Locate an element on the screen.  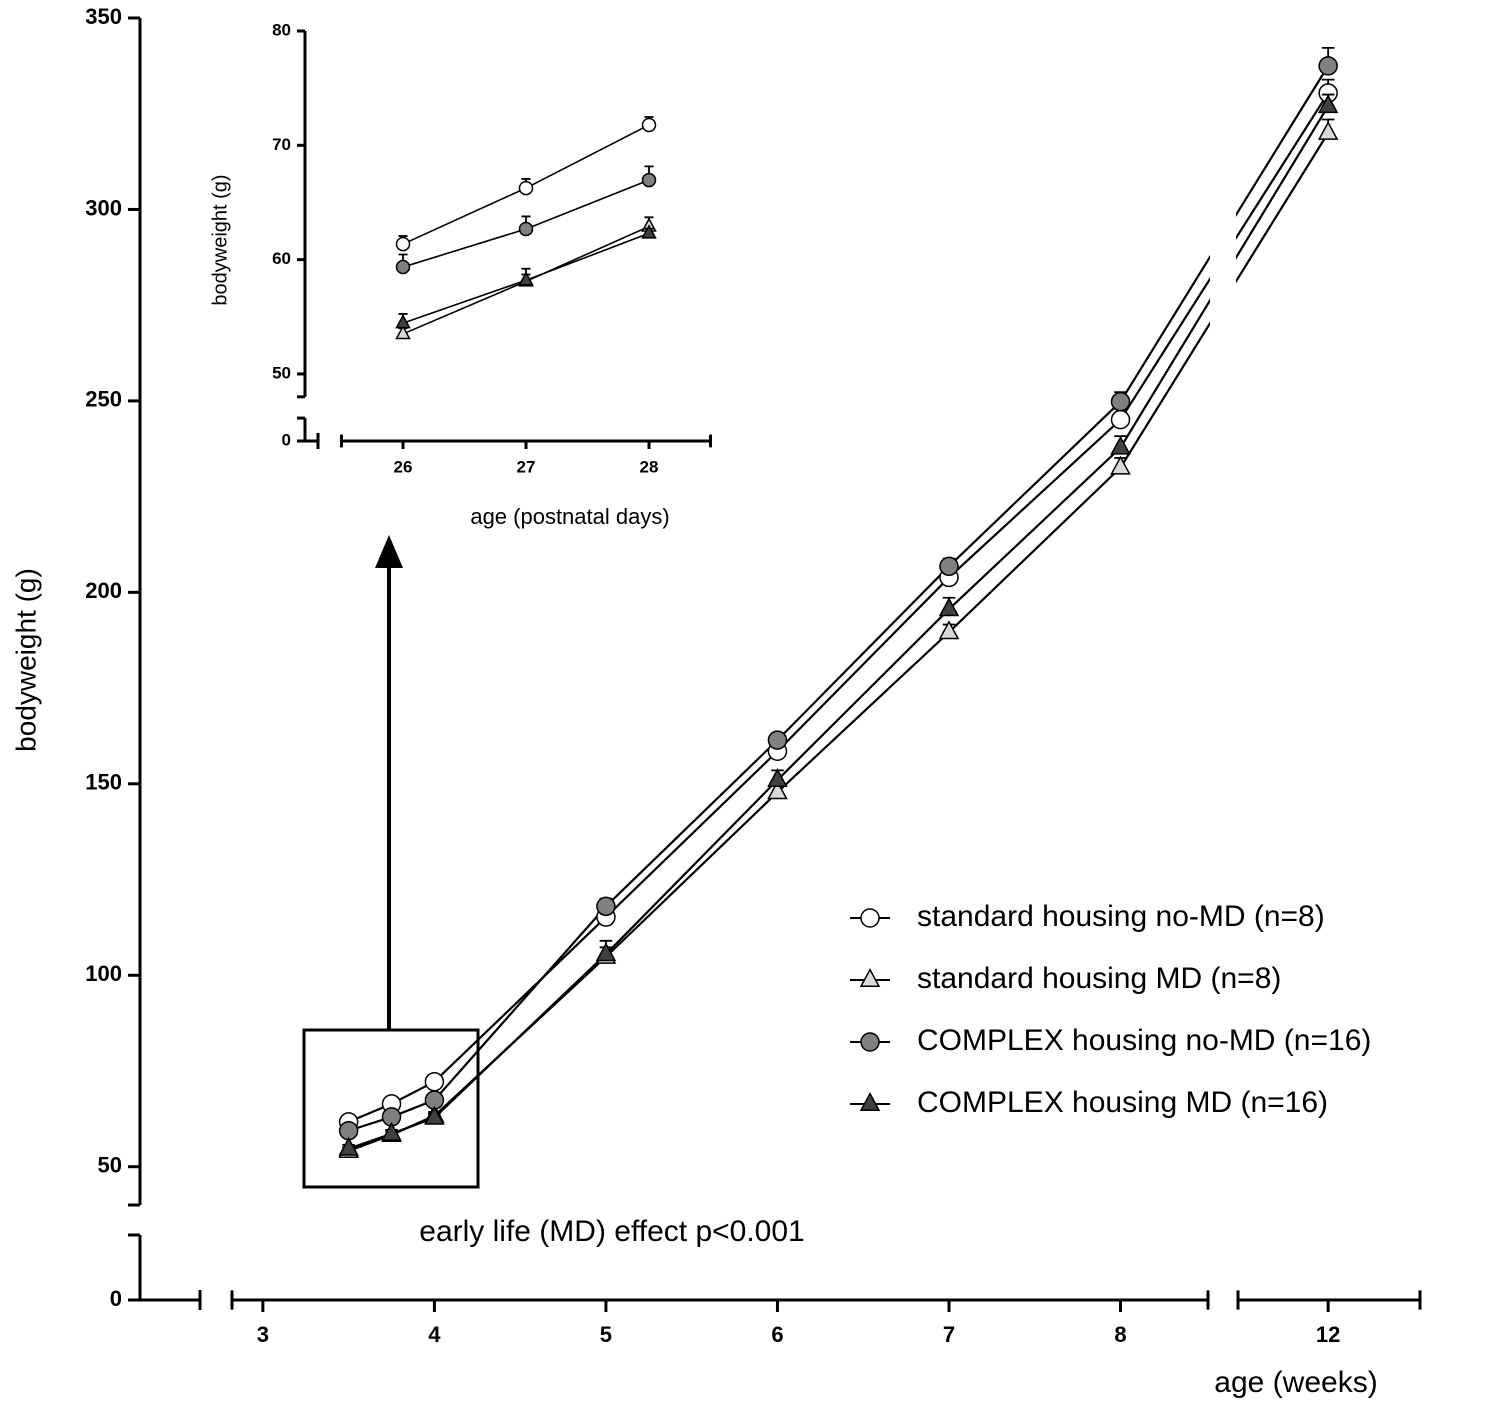
y-tick-label: 350 is located at coordinates (103, 16).